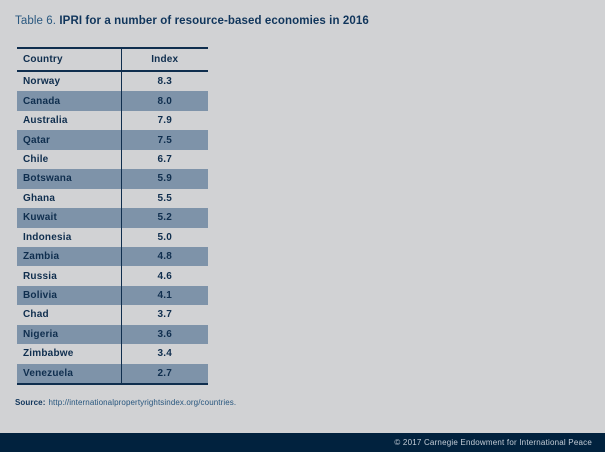 This screenshot has width=605, height=452. I want to click on index-cell: 5.2, so click(164, 218).